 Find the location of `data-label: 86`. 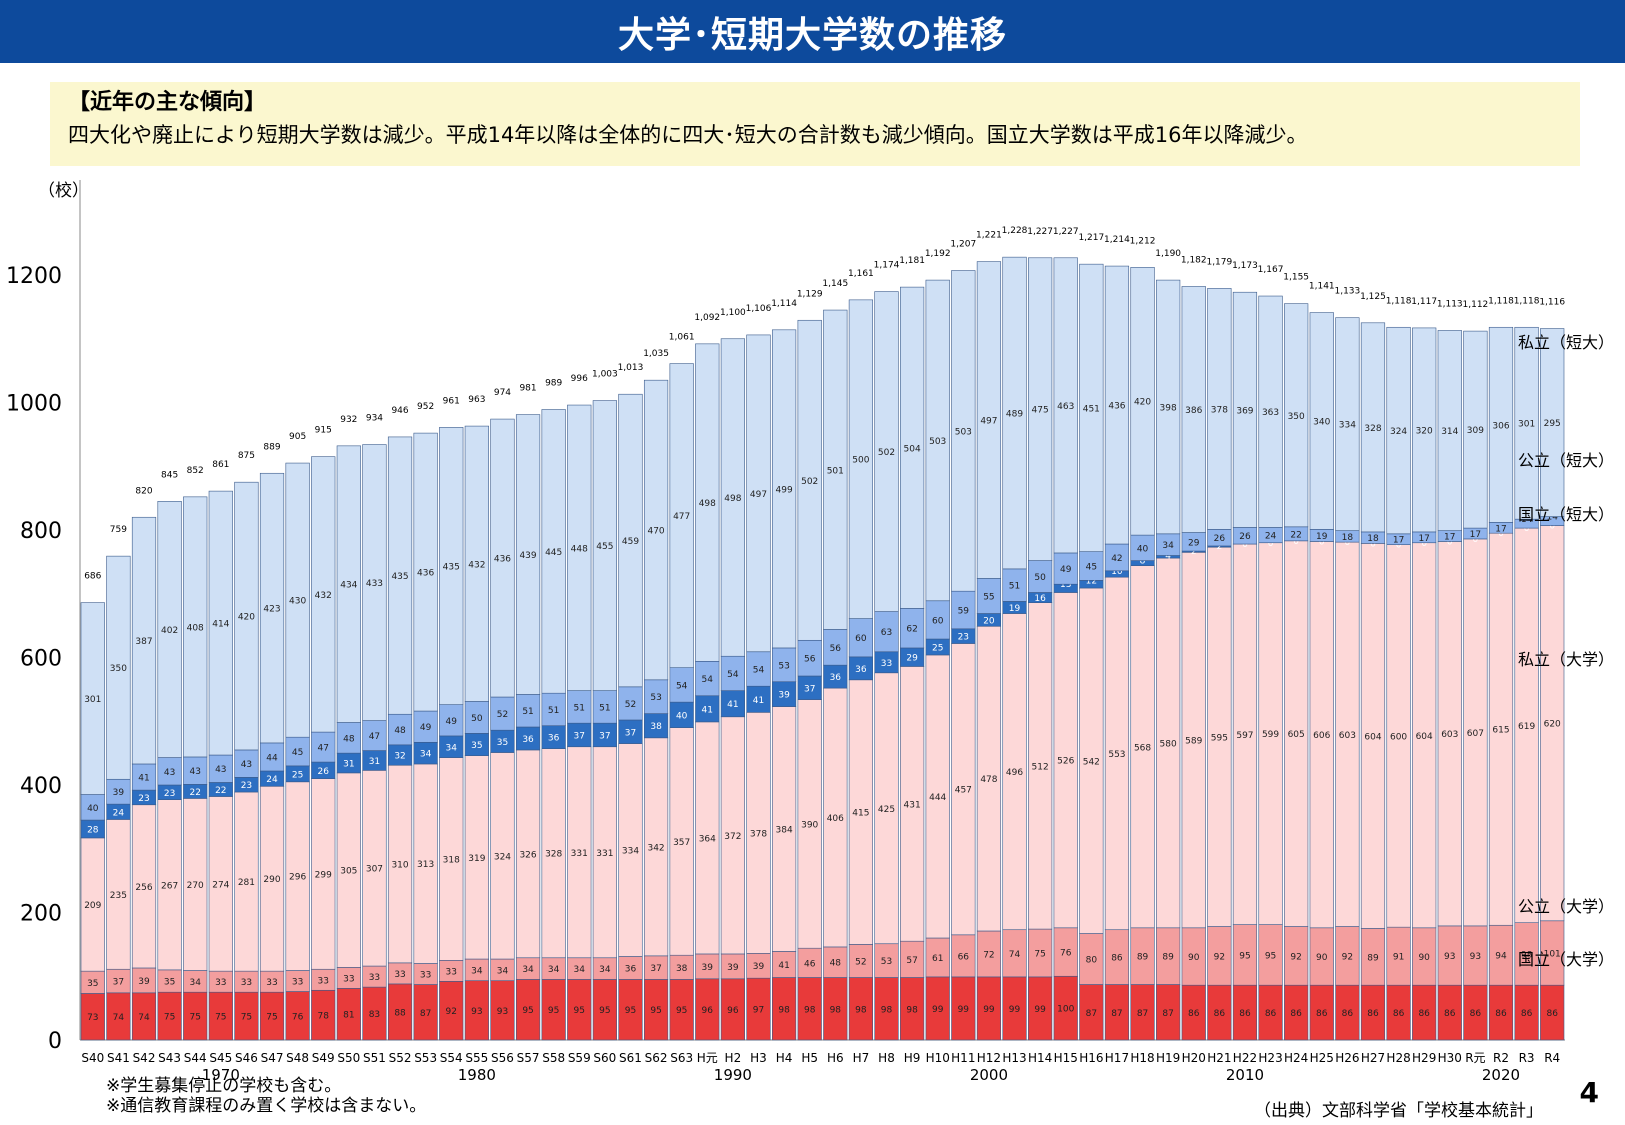

data-label: 86 is located at coordinates (1245, 1014).